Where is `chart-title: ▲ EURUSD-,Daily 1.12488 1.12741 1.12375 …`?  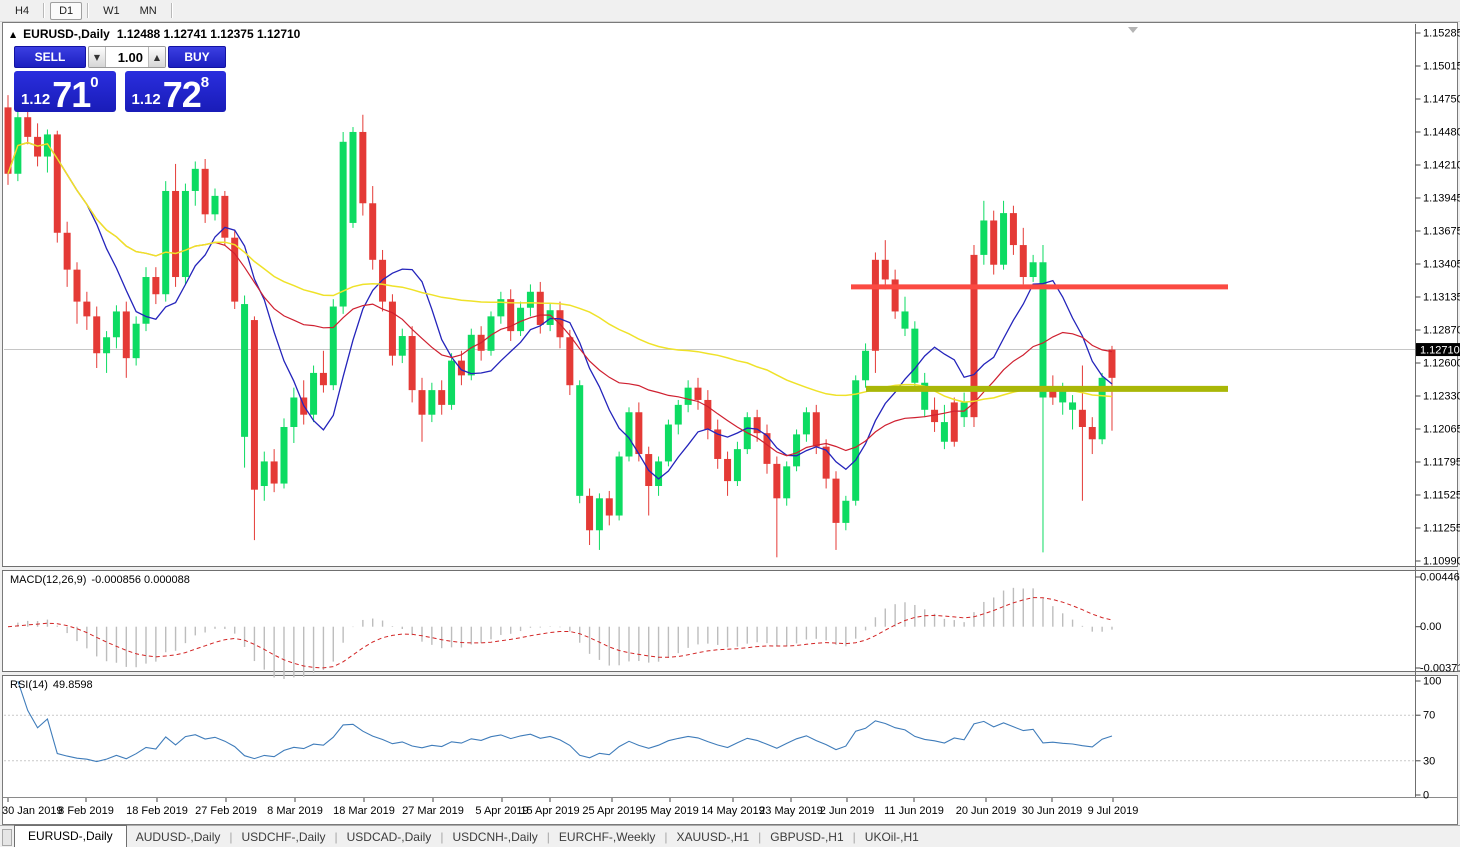
chart-title: ▲ EURUSD-,Daily 1.12488 1.12741 1.12375 … is located at coordinates (155, 34).